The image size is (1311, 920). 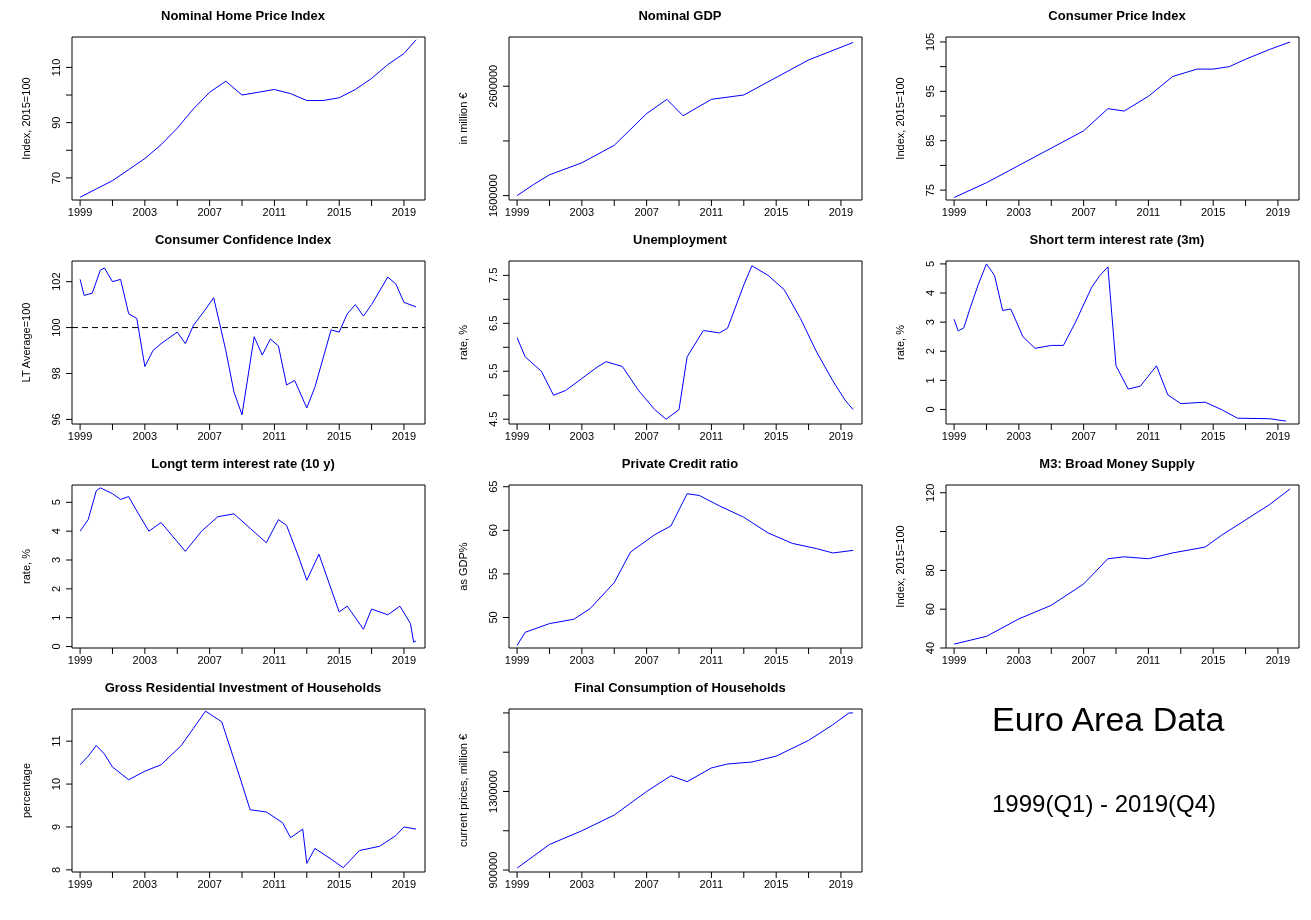 I want to click on y-tick-label: 102, so click(x=56, y=281).